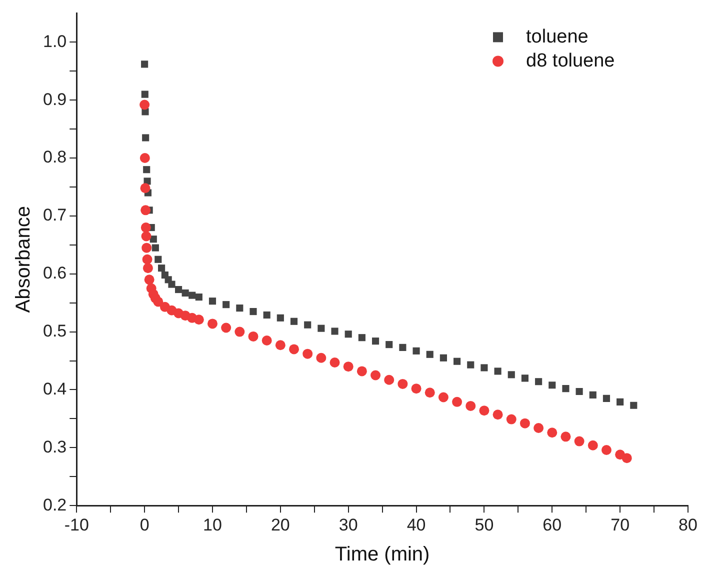 This screenshot has height=575, width=702. I want to click on y-tick-label: 0.8, so click(54, 157).